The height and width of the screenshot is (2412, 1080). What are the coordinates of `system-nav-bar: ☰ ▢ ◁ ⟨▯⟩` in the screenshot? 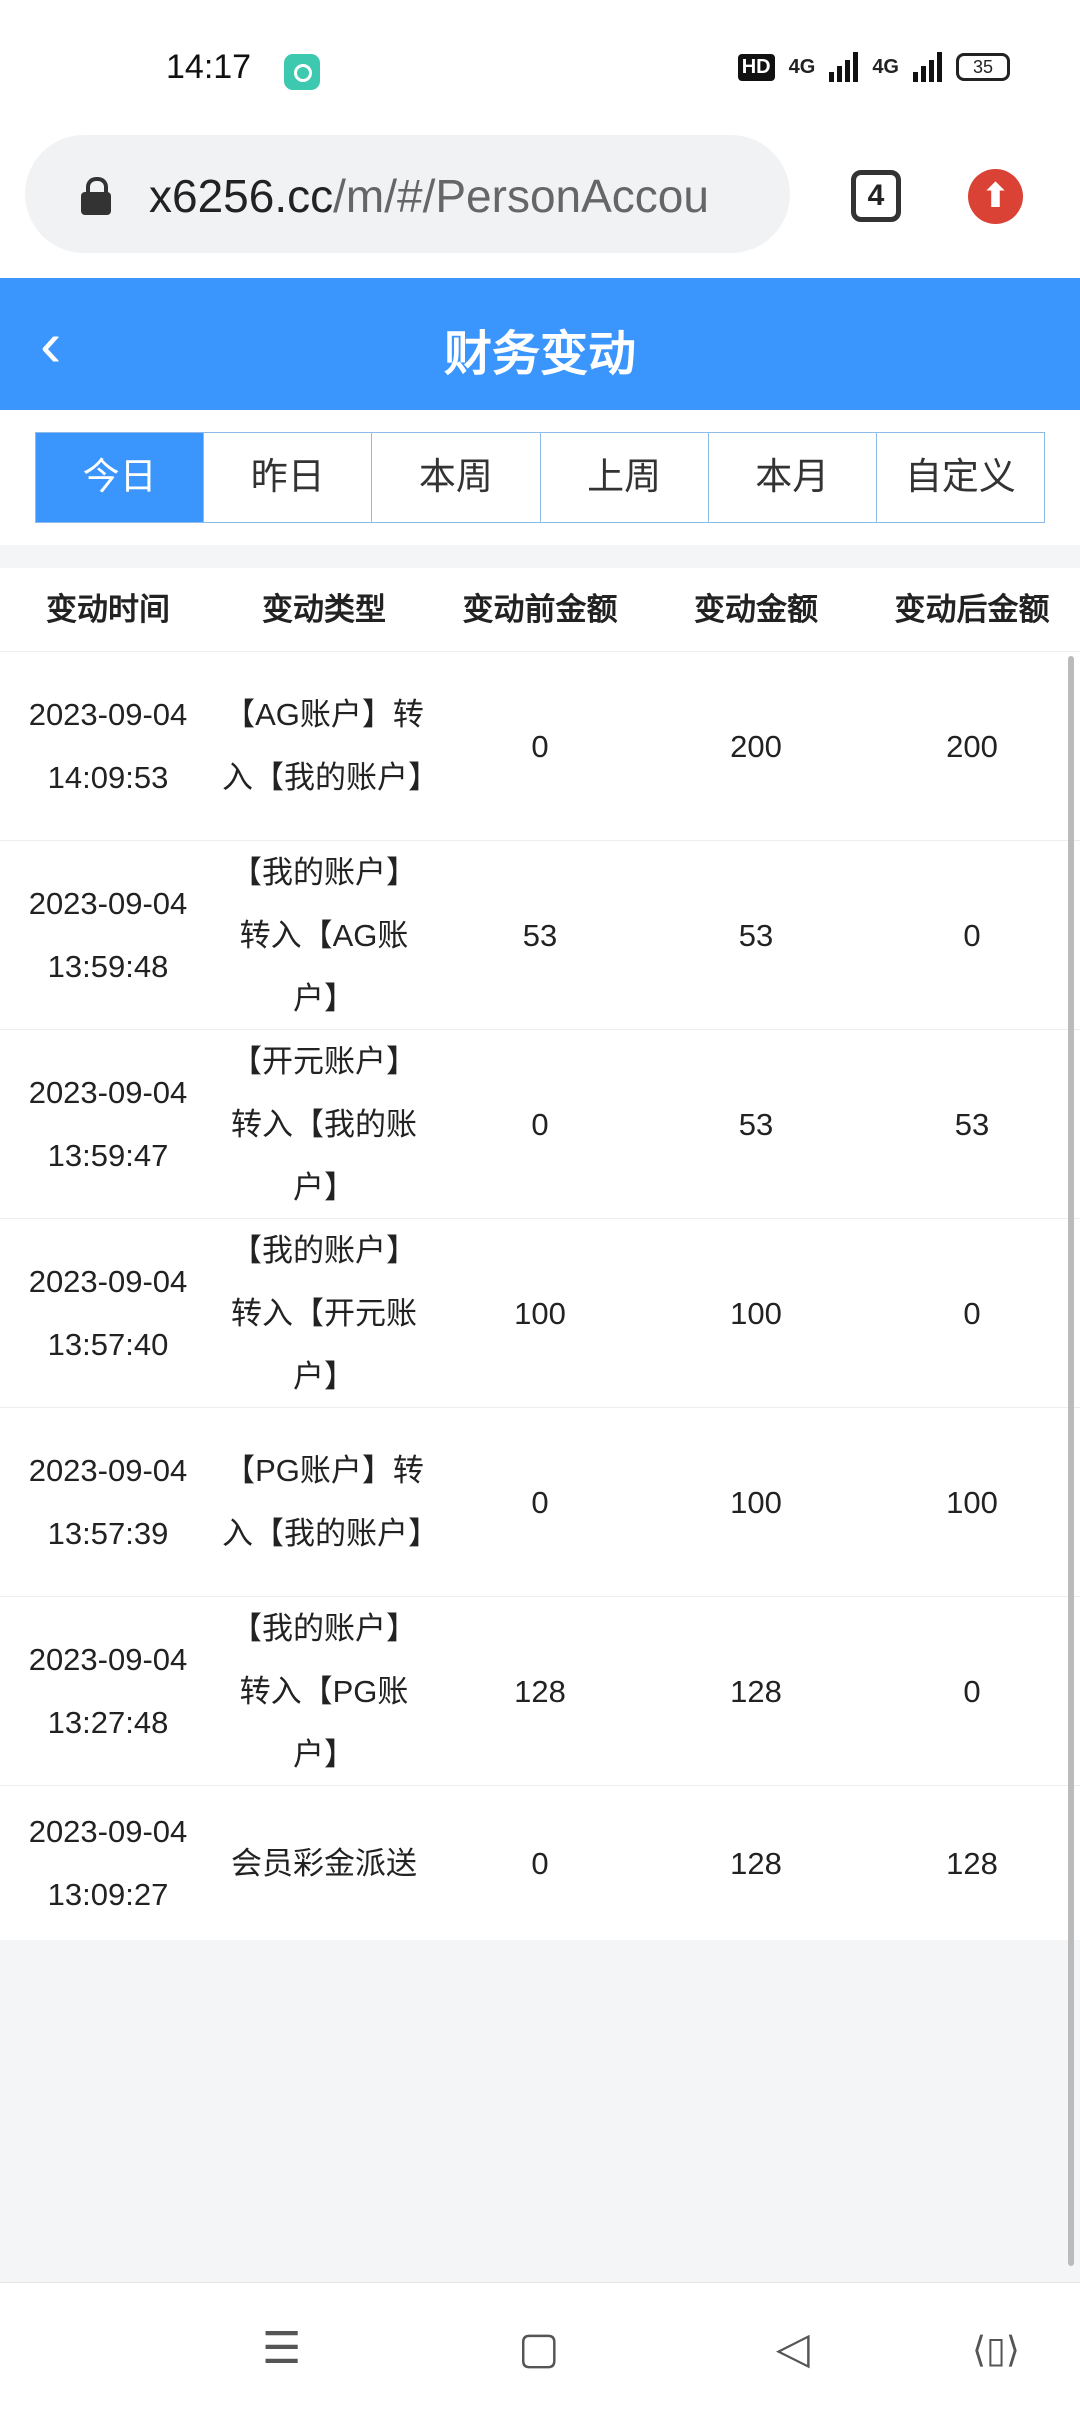 It's located at (540, 2347).